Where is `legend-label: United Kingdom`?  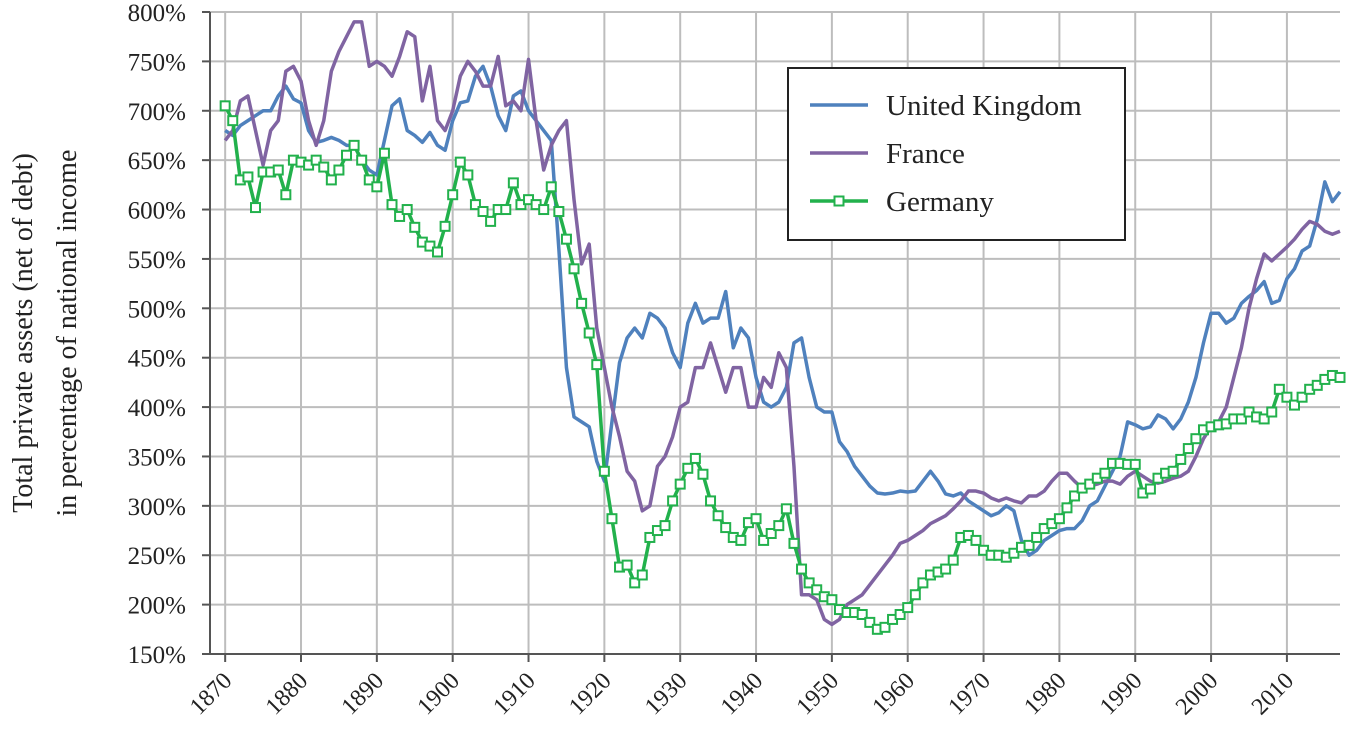
legend-label: United Kingdom is located at coordinates (984, 106).